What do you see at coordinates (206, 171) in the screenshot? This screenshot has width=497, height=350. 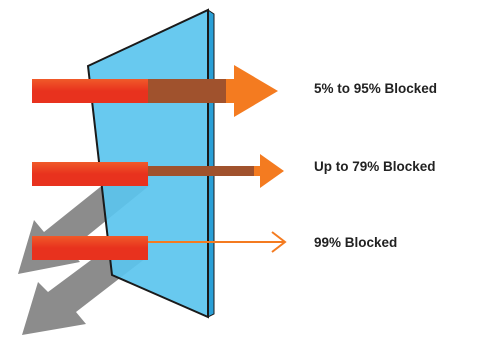 I see `row2-transmitted-bar` at bounding box center [206, 171].